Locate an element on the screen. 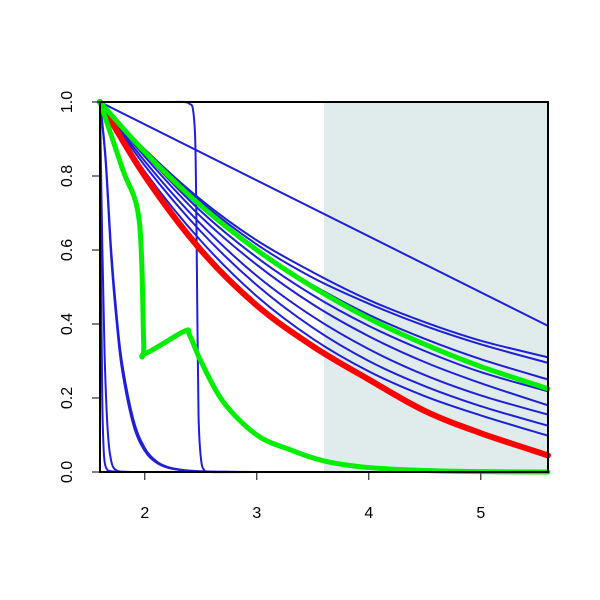  y-tick-label: 1.0 is located at coordinates (67, 102).